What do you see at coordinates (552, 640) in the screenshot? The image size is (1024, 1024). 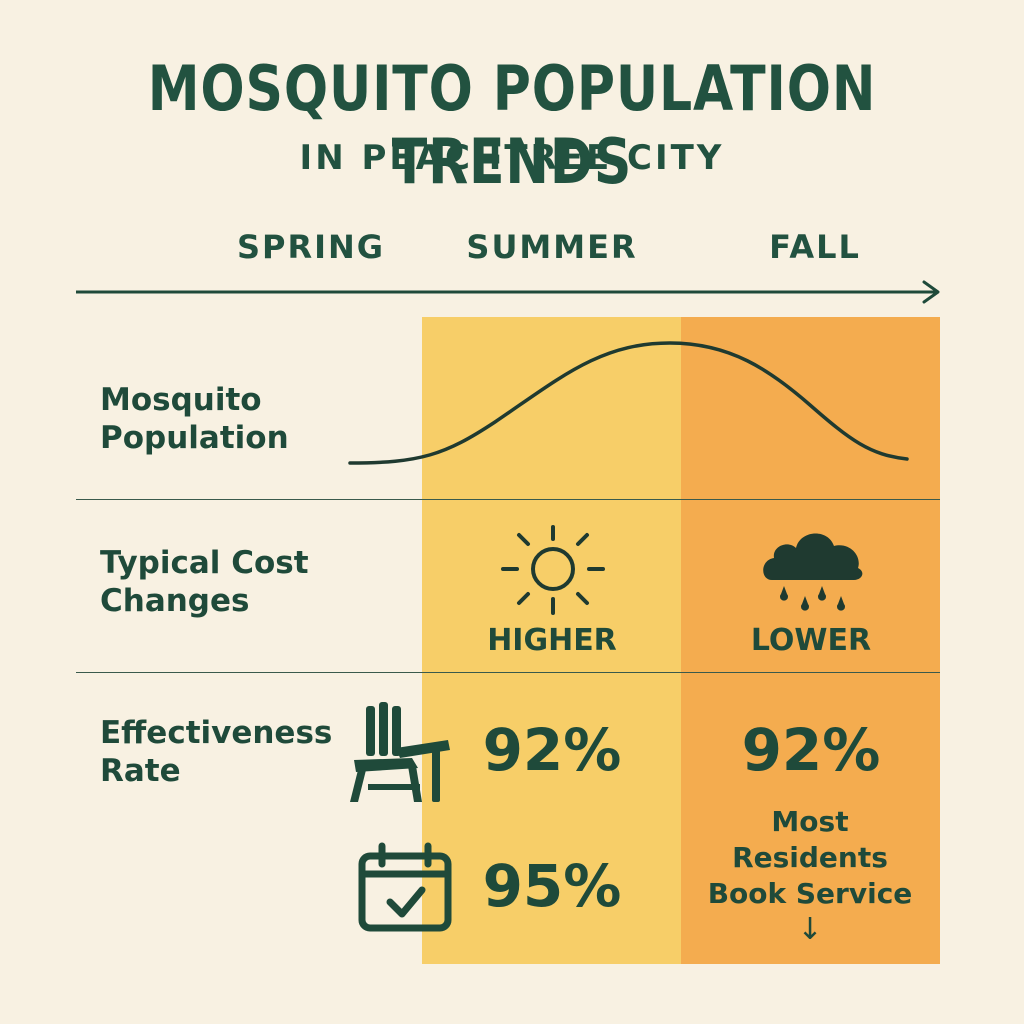 I see `cost-summer: HIGHER` at bounding box center [552, 640].